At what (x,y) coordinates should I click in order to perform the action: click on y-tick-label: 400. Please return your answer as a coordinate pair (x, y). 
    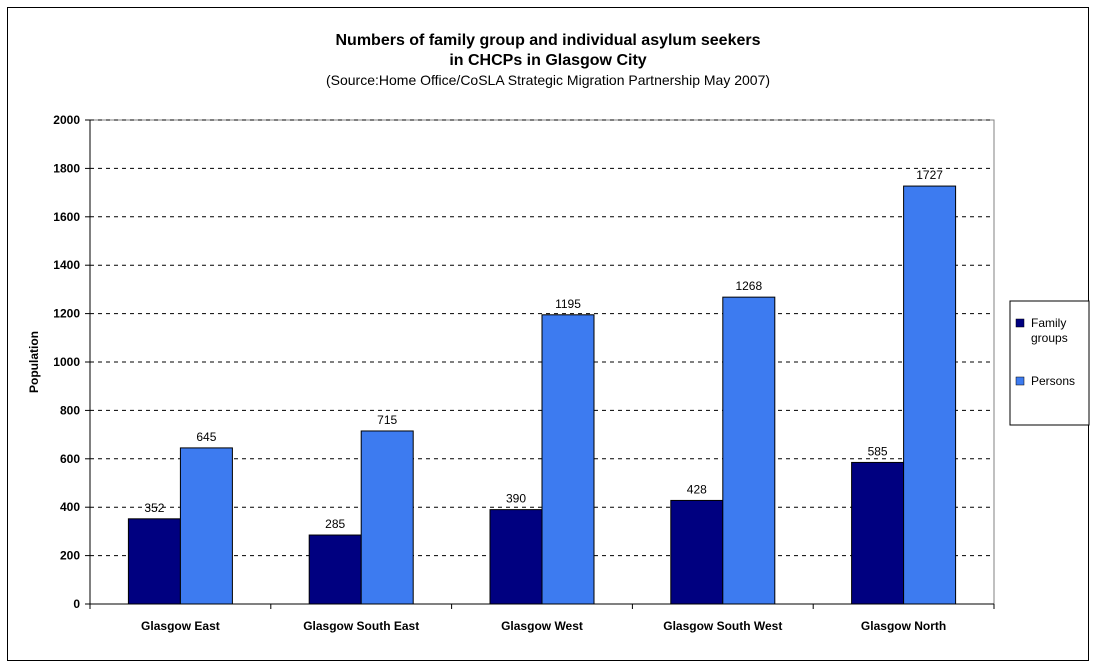
    Looking at the image, I should click on (70, 507).